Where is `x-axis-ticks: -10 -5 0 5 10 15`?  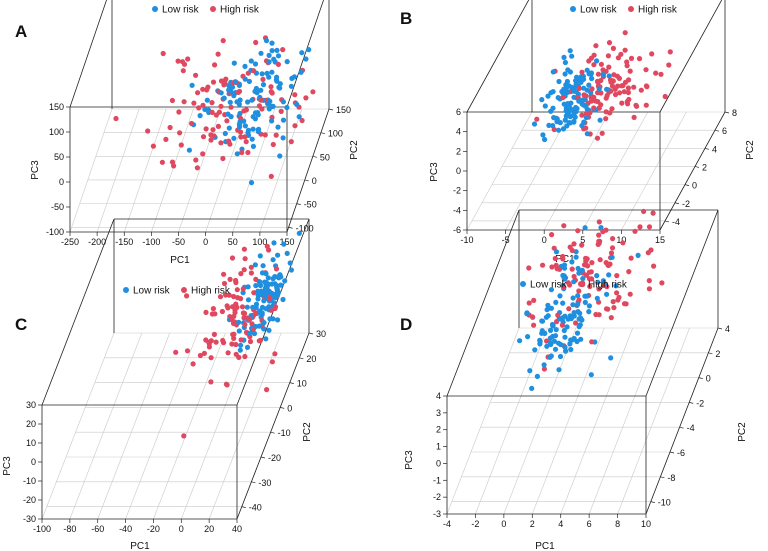 x-axis-ticks: -10 -5 0 5 10 15 is located at coordinates (562, 237).